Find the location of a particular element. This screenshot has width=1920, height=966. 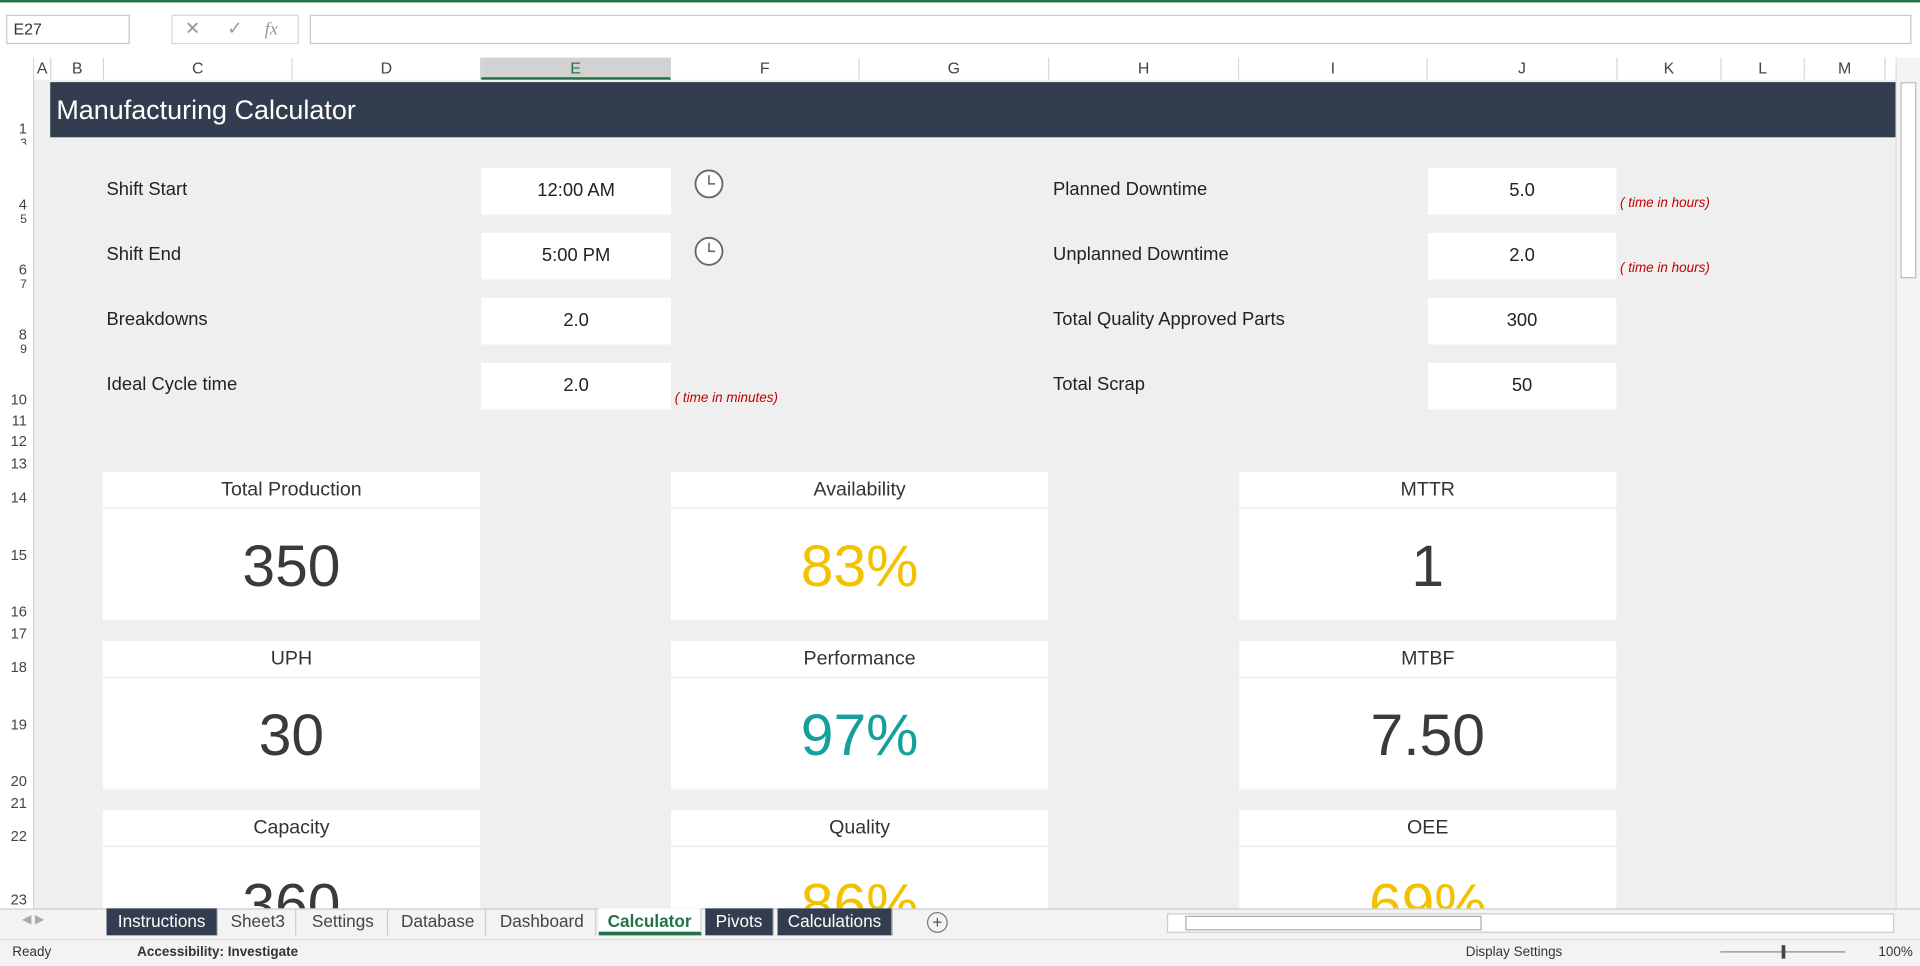

display-settings: Display Settings is located at coordinates (1514, 952).